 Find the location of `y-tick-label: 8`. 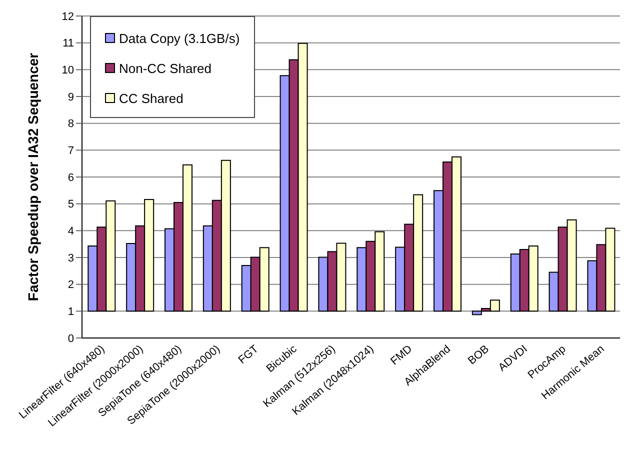

y-tick-label: 8 is located at coordinates (71, 124).